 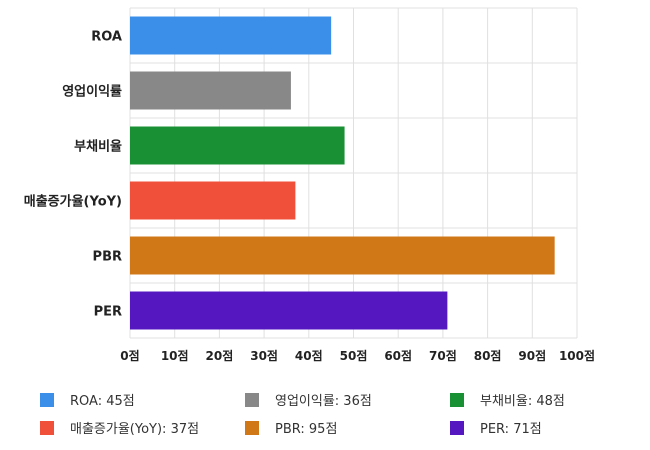 What do you see at coordinates (98, 147) in the screenshot?
I see `category-label: 부채비율` at bounding box center [98, 147].